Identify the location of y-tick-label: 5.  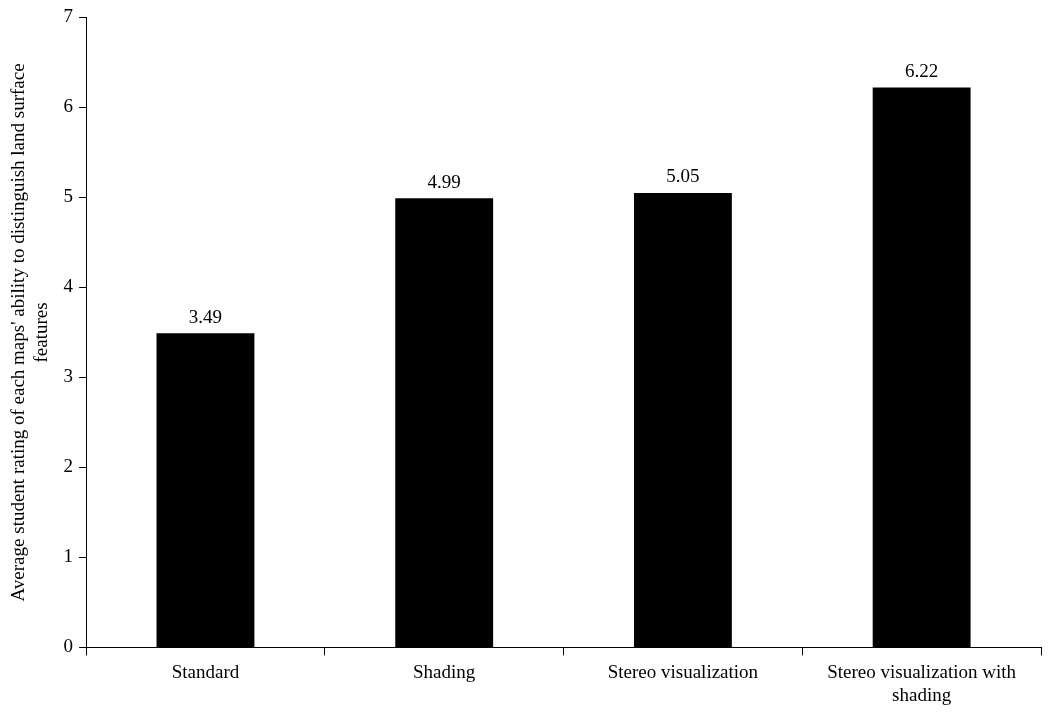
(68, 196).